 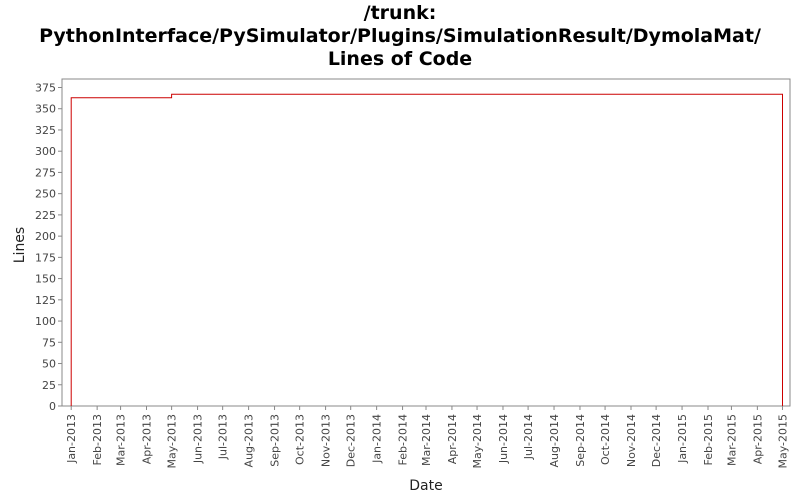 I want to click on y-tick-label: 0, so click(x=52, y=406).